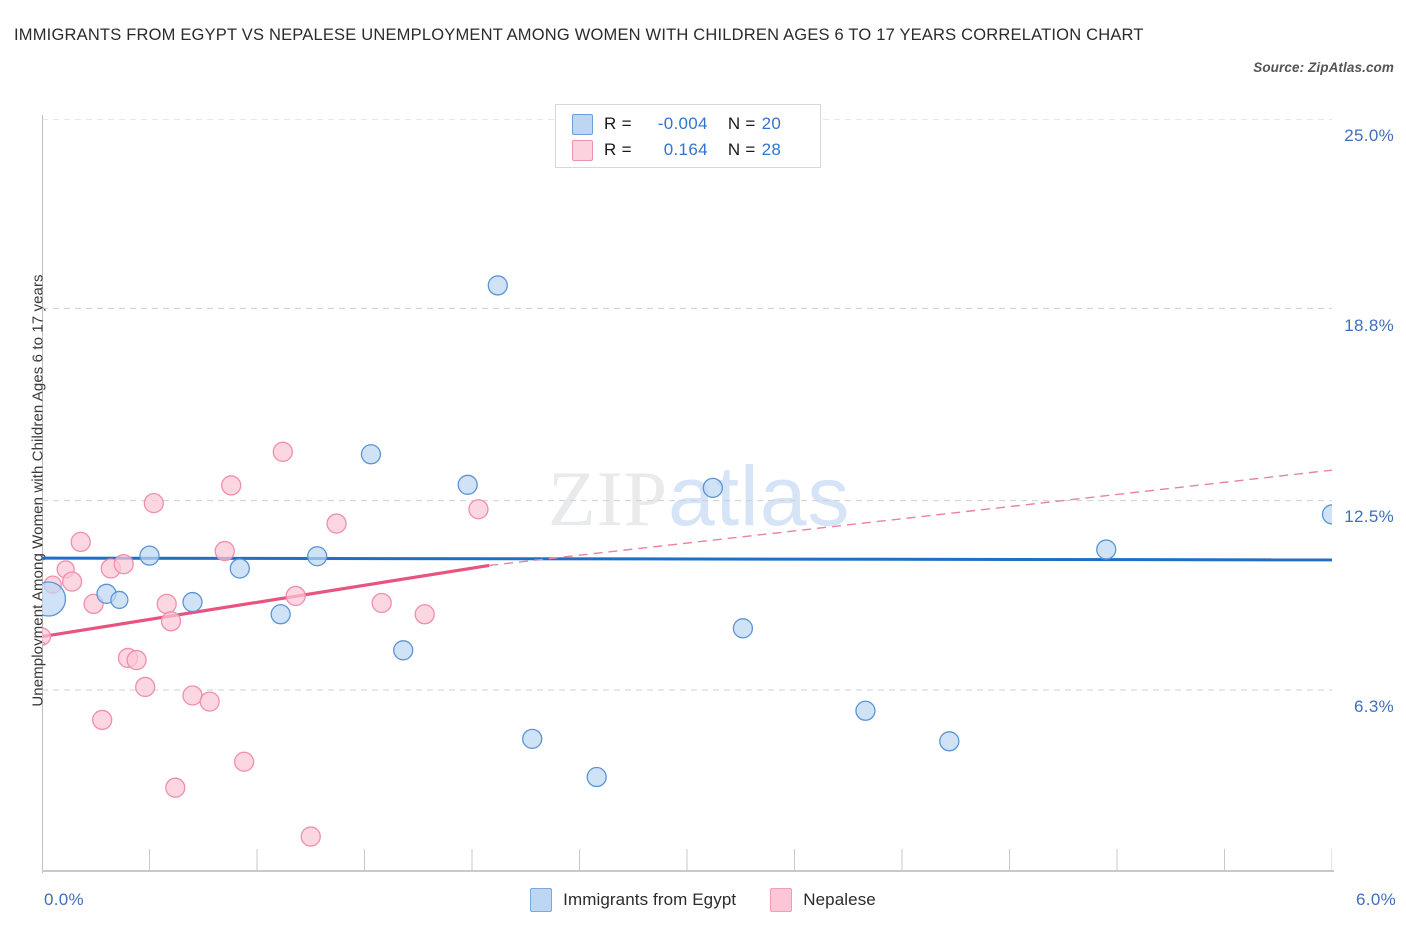 The height and width of the screenshot is (930, 1406). What do you see at coordinates (618, 123) in the screenshot?
I see `r-label-egypt: R =` at bounding box center [618, 123].